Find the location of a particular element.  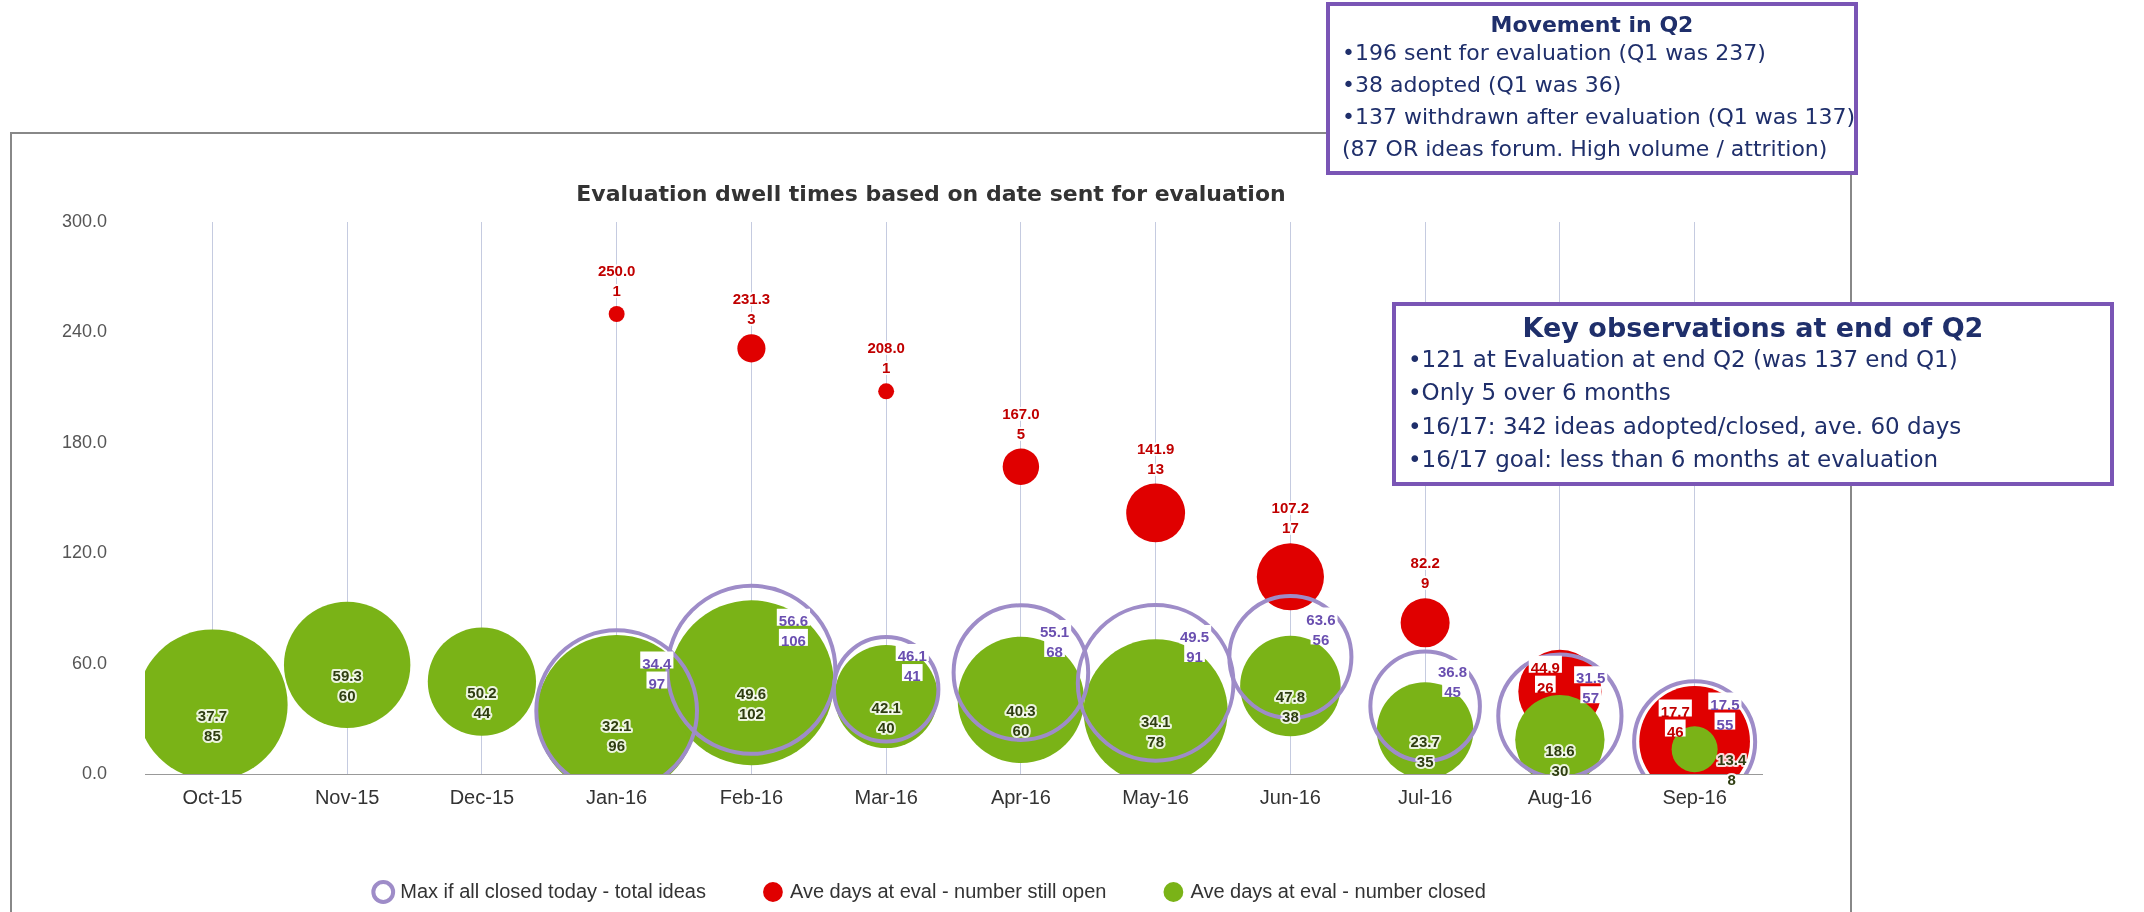

annotation: 56 is located at coordinates (1321, 639).